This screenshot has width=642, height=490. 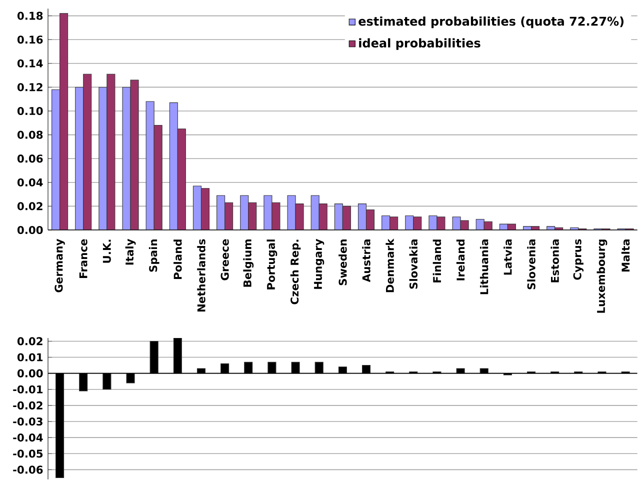 I want to click on x-tick-label: Cyprus, so click(x=578, y=259).